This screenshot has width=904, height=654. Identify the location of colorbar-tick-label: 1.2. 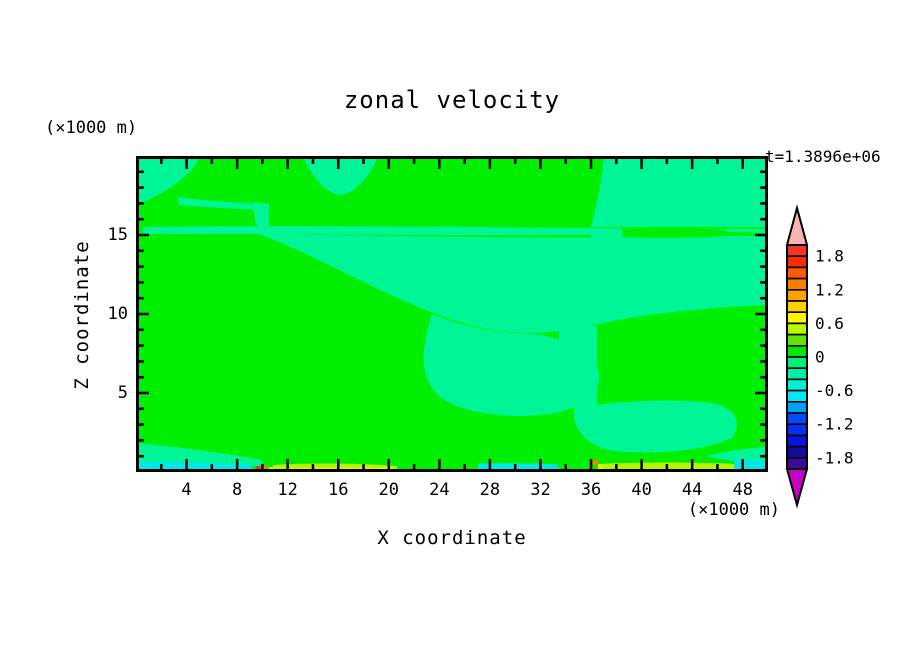
(829, 289).